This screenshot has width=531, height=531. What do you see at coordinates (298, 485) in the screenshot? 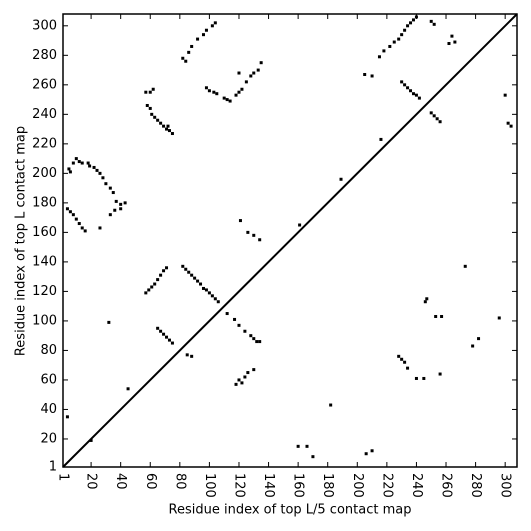
I see `x-tick-label: 160` at bounding box center [298, 485].